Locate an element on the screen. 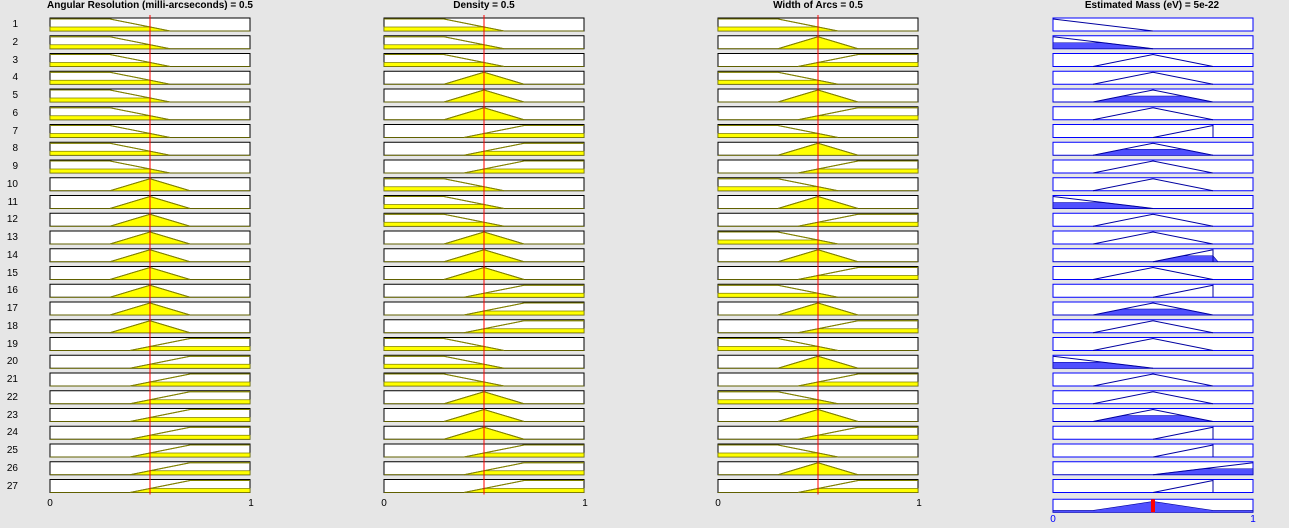 The height and width of the screenshot is (528, 1289). input3-title: Width of Arcs = 0.5 is located at coordinates (818, 5).